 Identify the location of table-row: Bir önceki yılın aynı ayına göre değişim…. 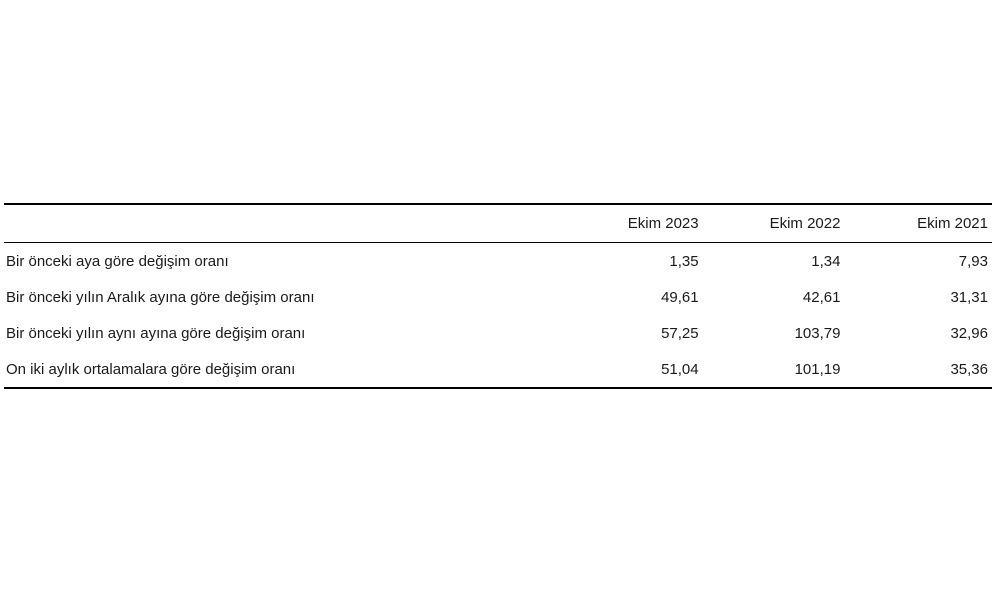
(498, 333).